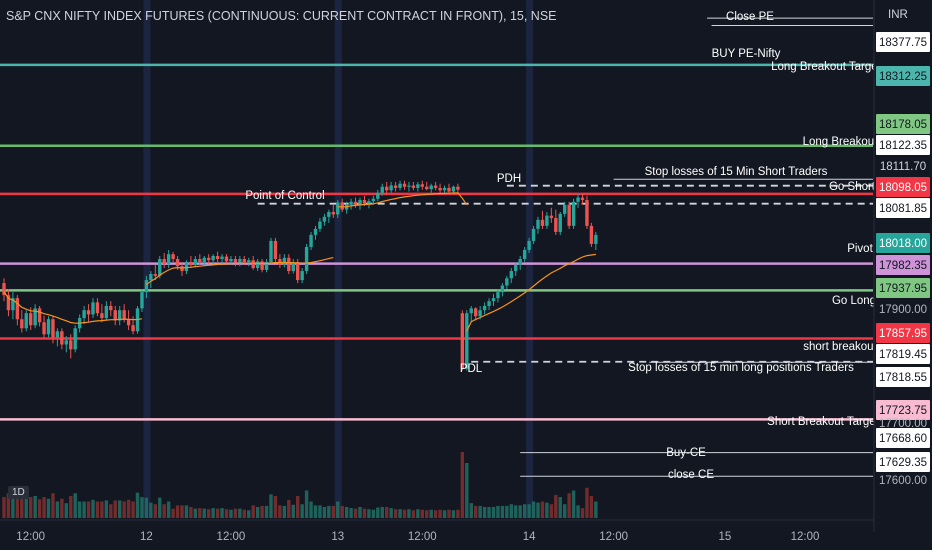 This screenshot has height=550, width=932. What do you see at coordinates (337, 537) in the screenshot?
I see `time-tick-label: 13` at bounding box center [337, 537].